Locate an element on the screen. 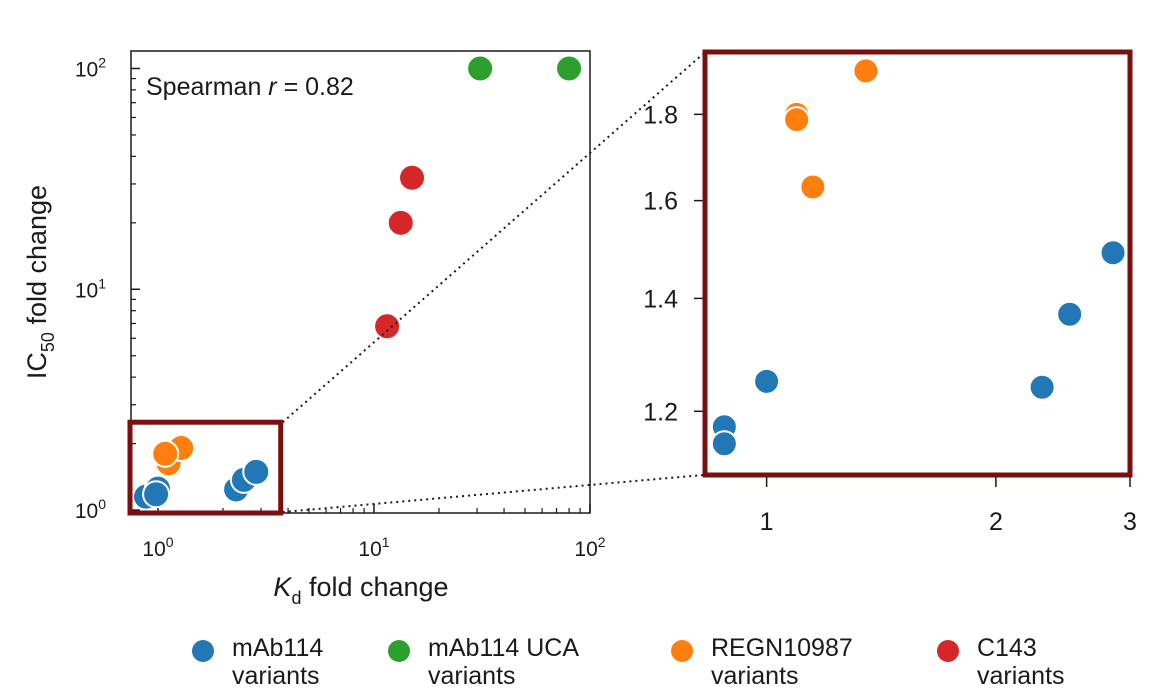  inset-y-tick-label: 1.8 is located at coordinates (660, 115).